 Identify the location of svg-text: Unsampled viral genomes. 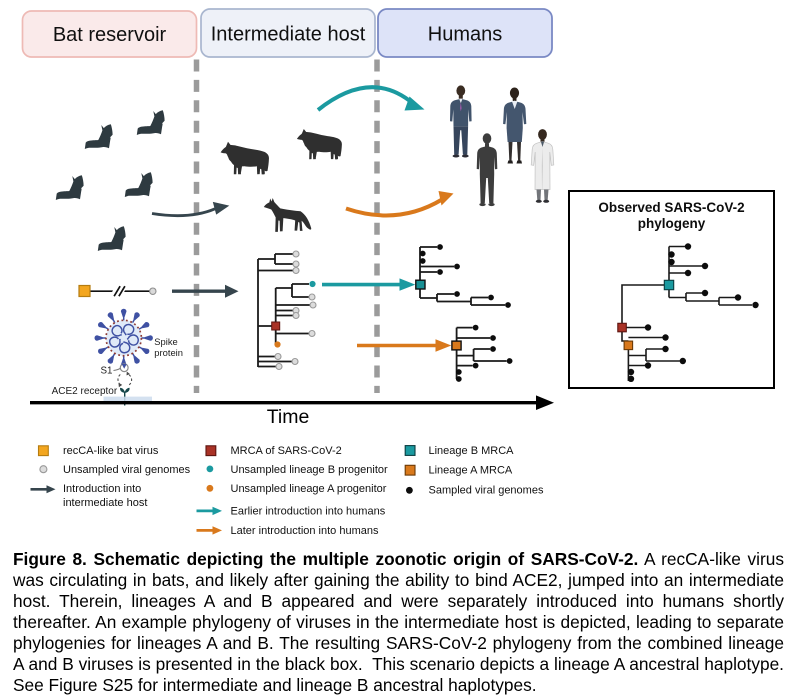
(127, 470).